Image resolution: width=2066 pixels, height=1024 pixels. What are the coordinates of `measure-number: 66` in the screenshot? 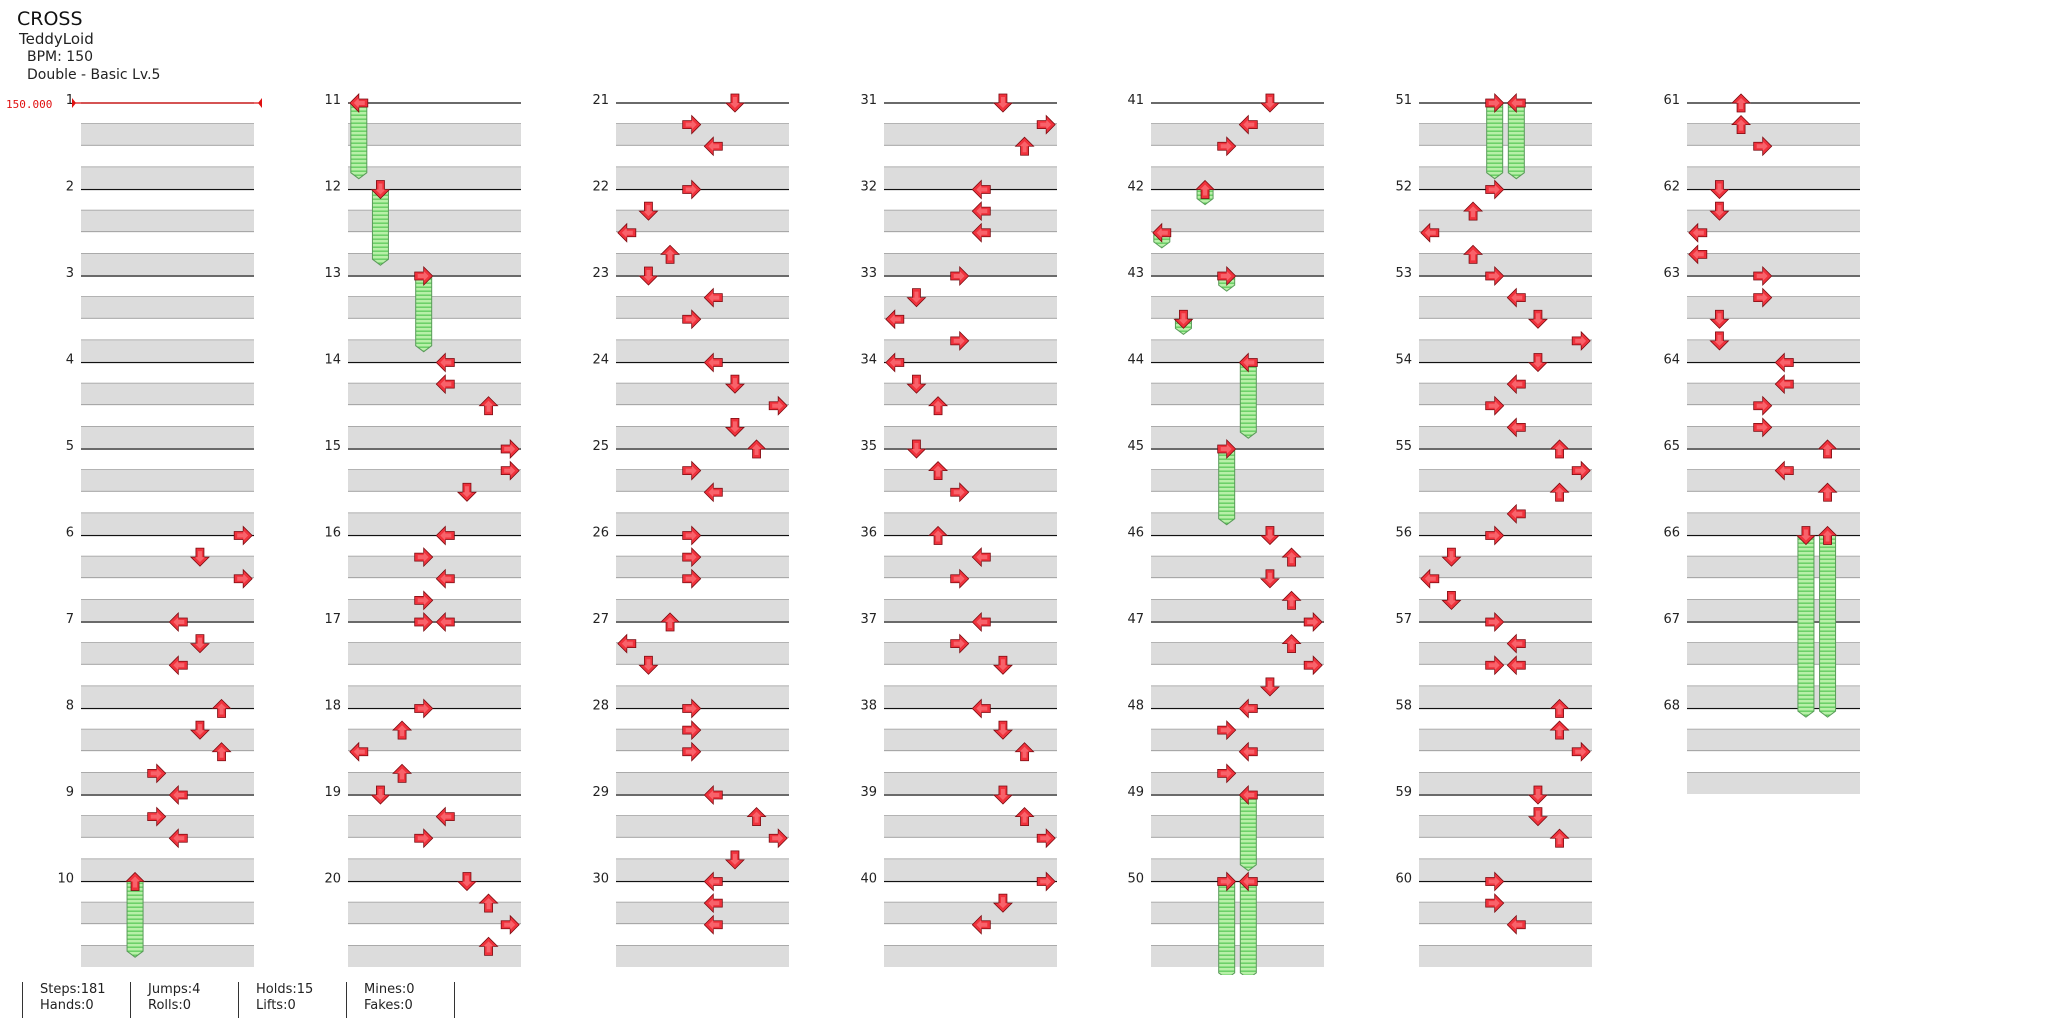 It's located at (1671, 533).